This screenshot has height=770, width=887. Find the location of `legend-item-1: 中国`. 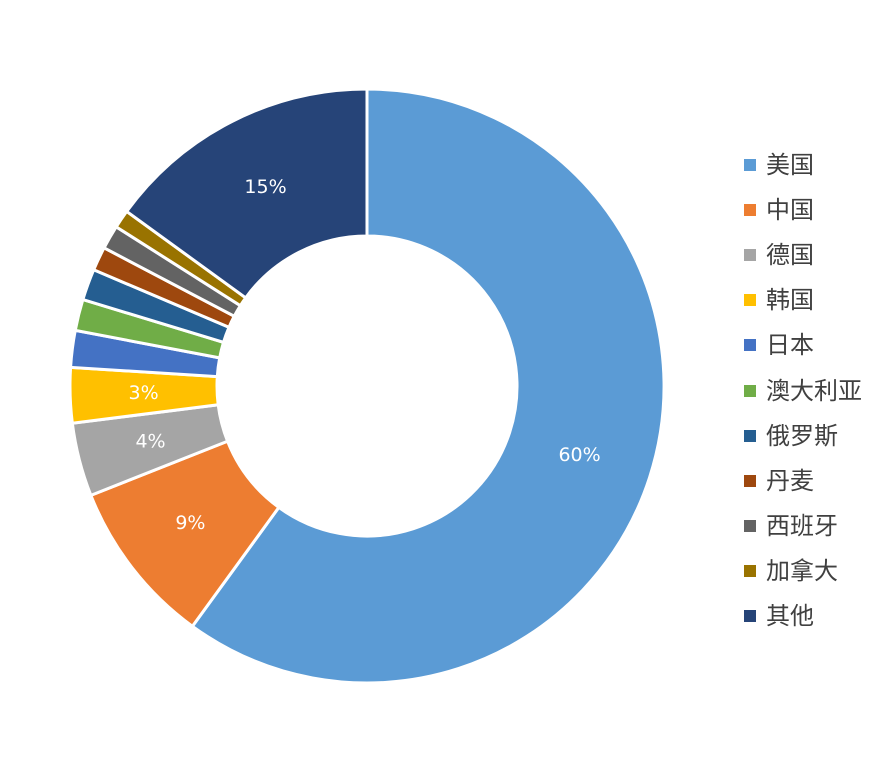

legend-item-1: 中国 is located at coordinates (803, 209).